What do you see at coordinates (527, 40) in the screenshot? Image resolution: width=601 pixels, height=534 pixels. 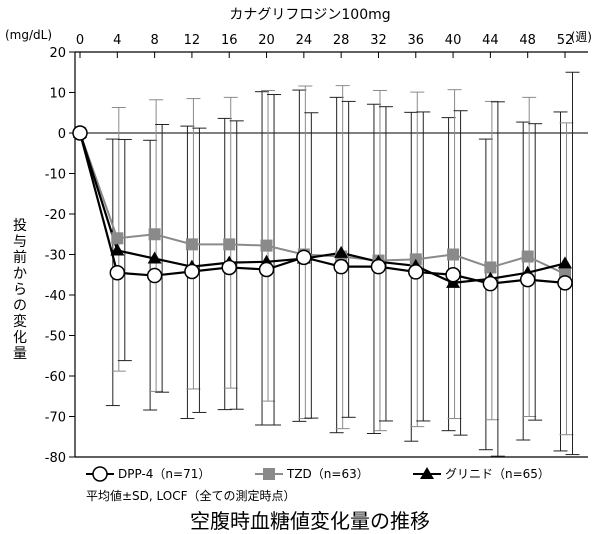 I see `x-tick-label: 48` at bounding box center [527, 40].